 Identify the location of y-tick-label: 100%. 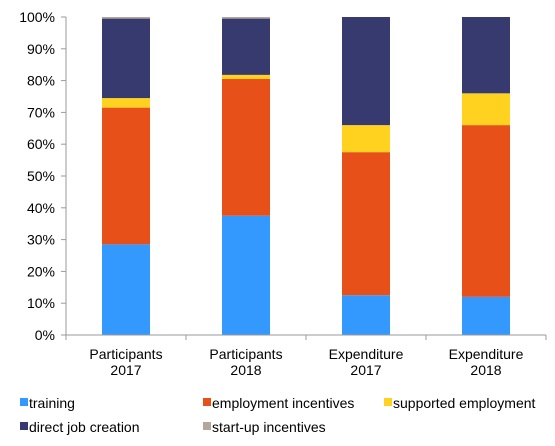
(37, 17).